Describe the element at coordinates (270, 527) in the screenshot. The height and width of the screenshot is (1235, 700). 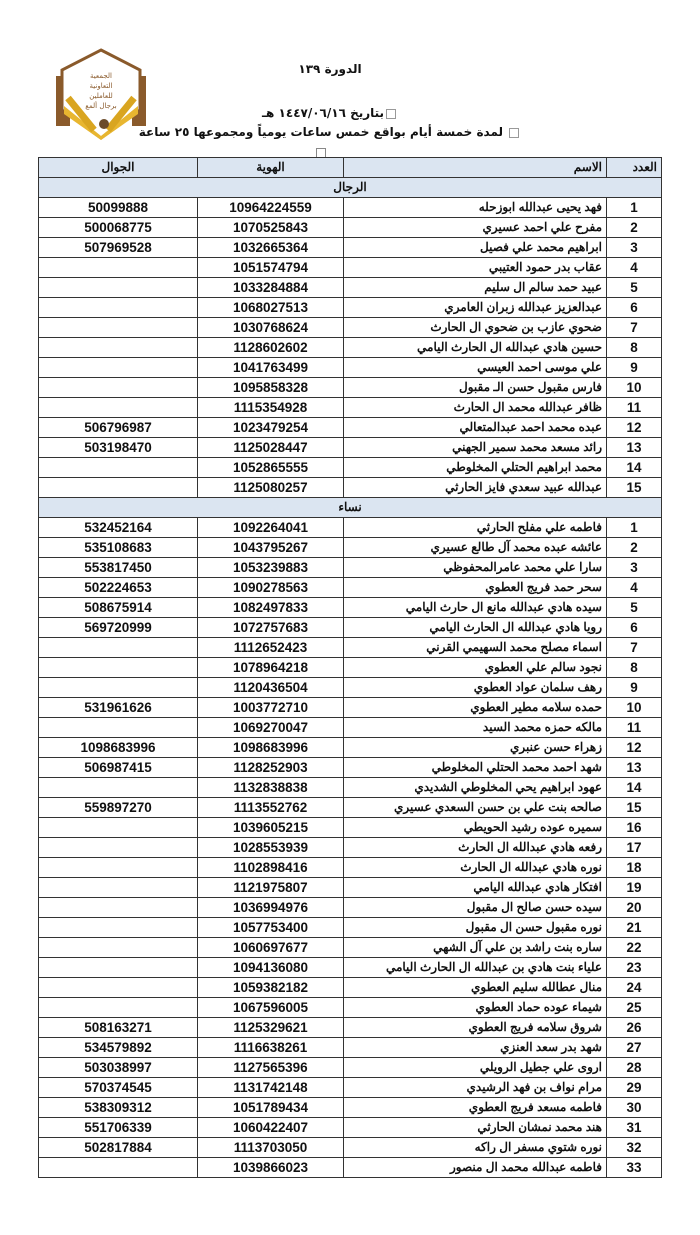
I see `cell-id: 1092264041` at that location.